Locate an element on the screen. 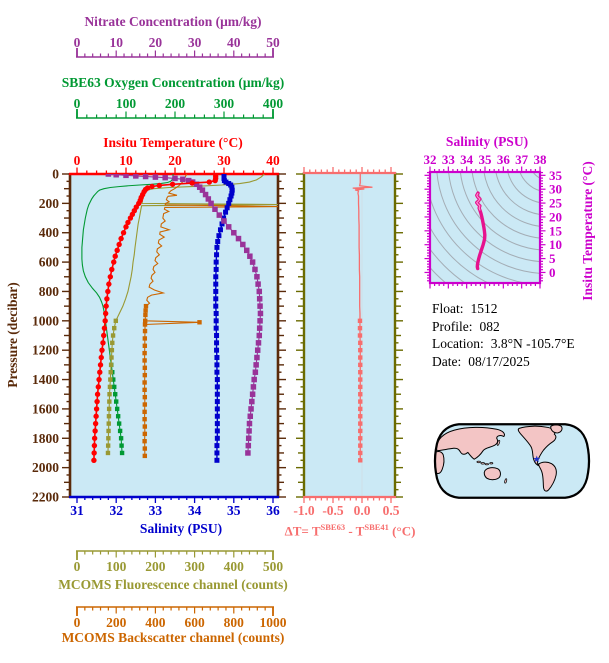 Image resolution: width=609 pixels, height=663 pixels. delta-t-axis-title: ΔT= TSBE63 - TSBE41 (°C) is located at coordinates (350, 530).